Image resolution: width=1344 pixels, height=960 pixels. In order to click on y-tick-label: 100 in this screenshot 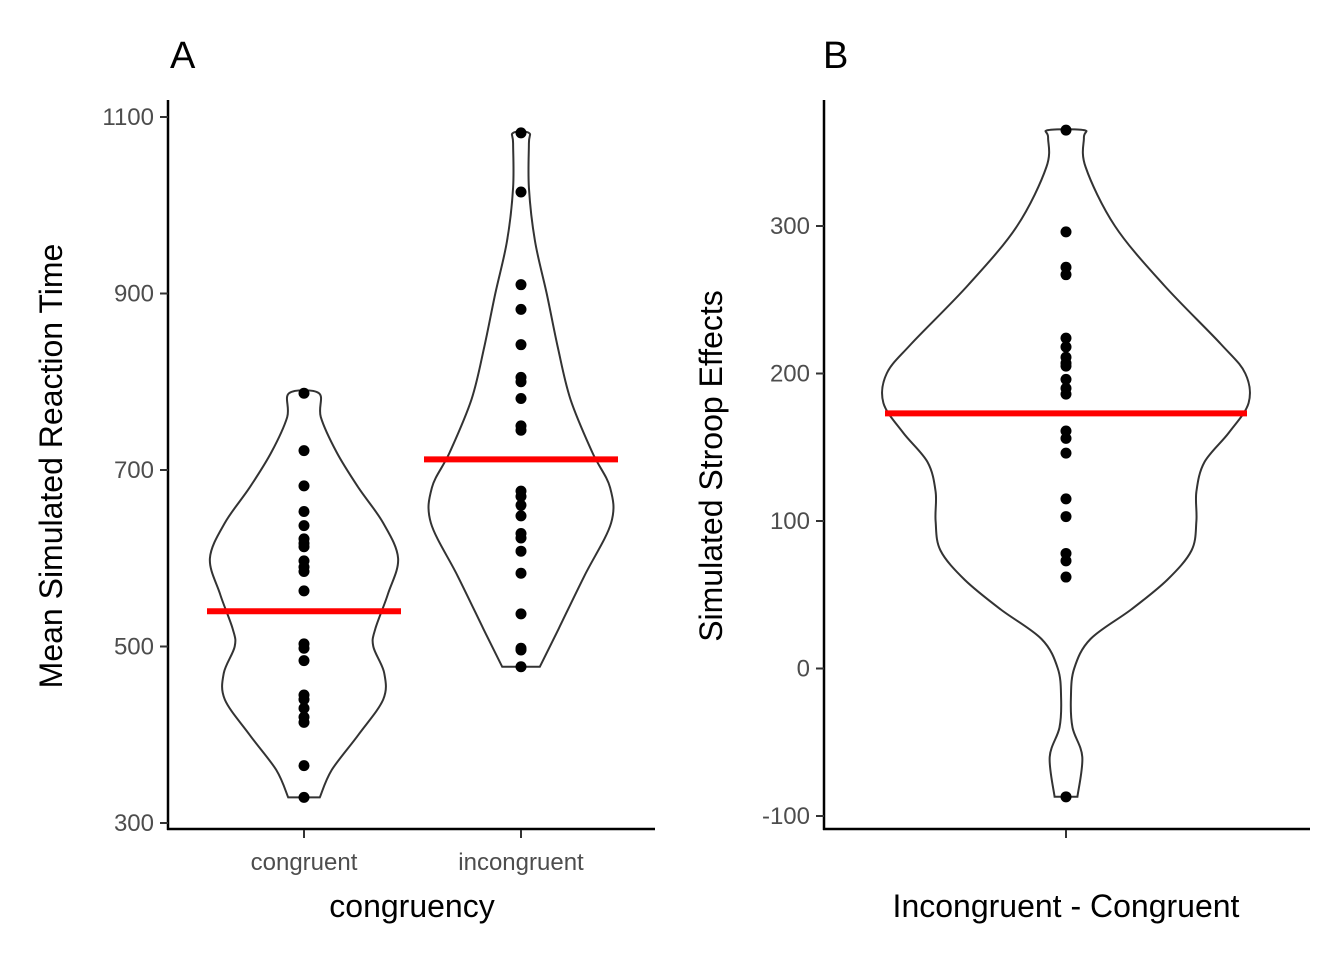, I will do `click(790, 521)`.